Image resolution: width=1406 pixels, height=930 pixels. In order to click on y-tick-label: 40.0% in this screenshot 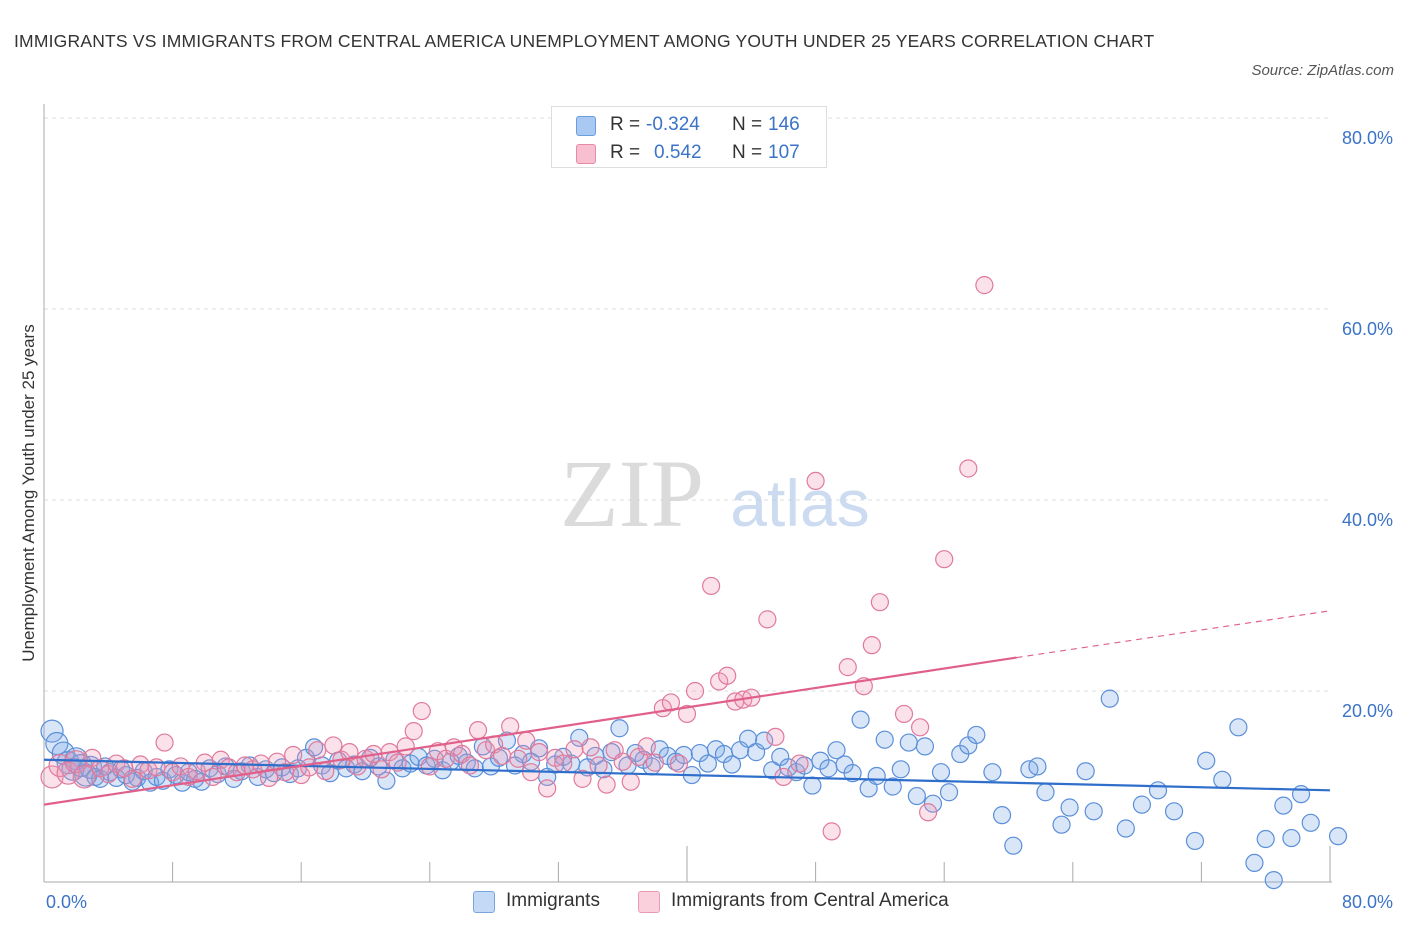, I will do `click(1367, 520)`.